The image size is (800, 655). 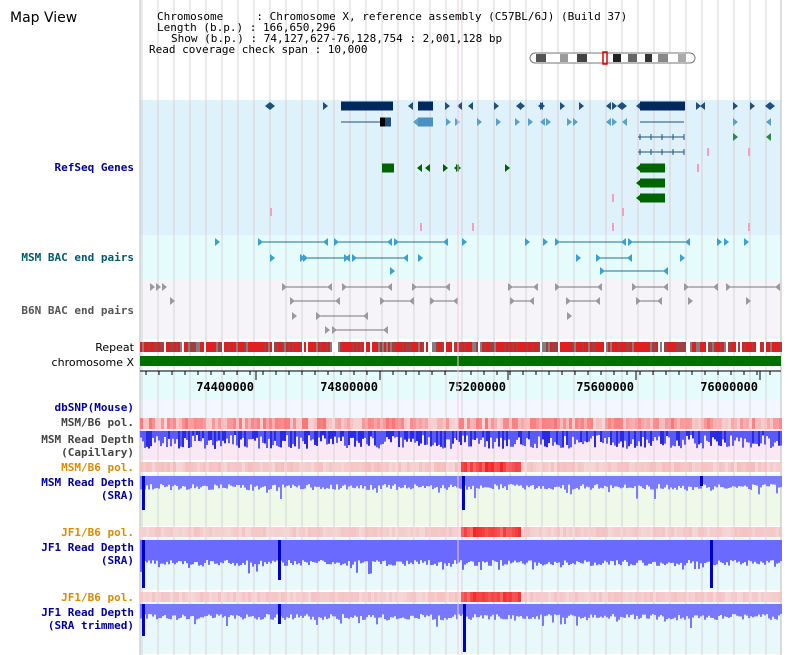 I want to click on coverage-span-line: Read coverage check span : 10,000, so click(x=258, y=49).